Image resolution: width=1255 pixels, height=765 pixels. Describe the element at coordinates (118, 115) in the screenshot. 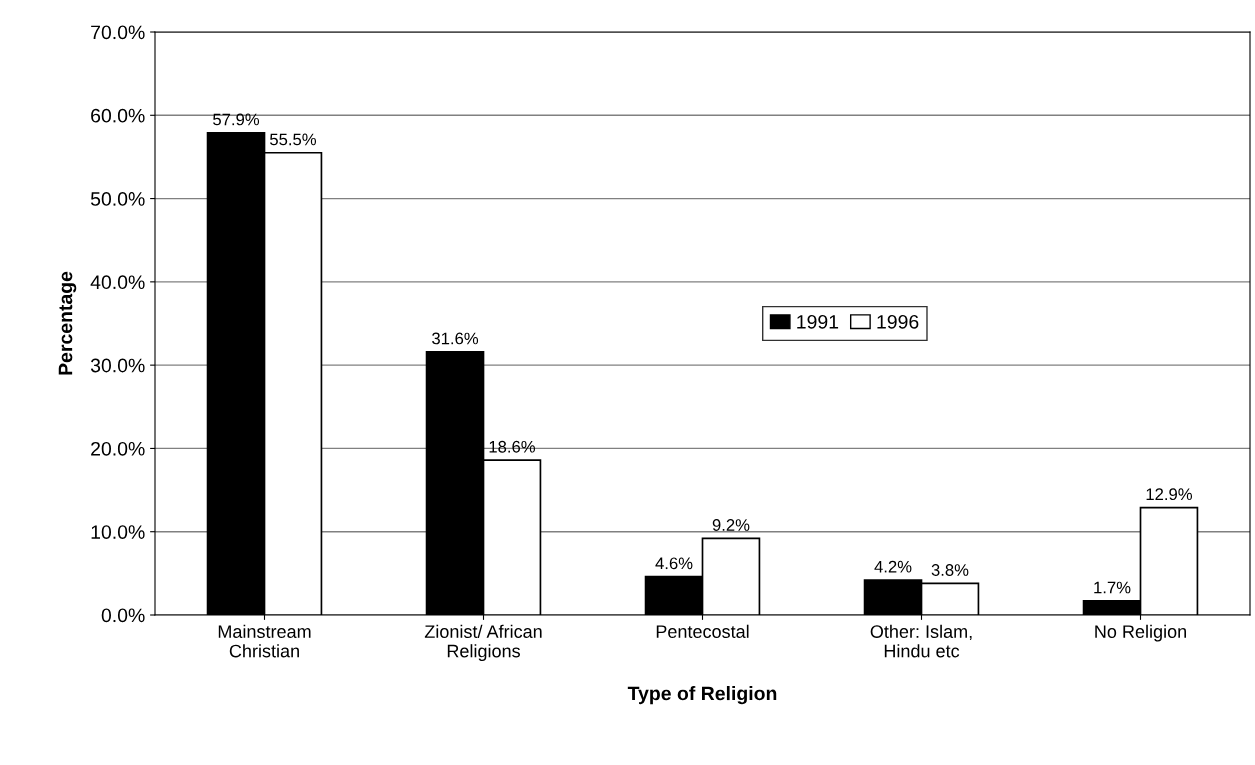

I see `y-tick-label: 60.0%` at that location.